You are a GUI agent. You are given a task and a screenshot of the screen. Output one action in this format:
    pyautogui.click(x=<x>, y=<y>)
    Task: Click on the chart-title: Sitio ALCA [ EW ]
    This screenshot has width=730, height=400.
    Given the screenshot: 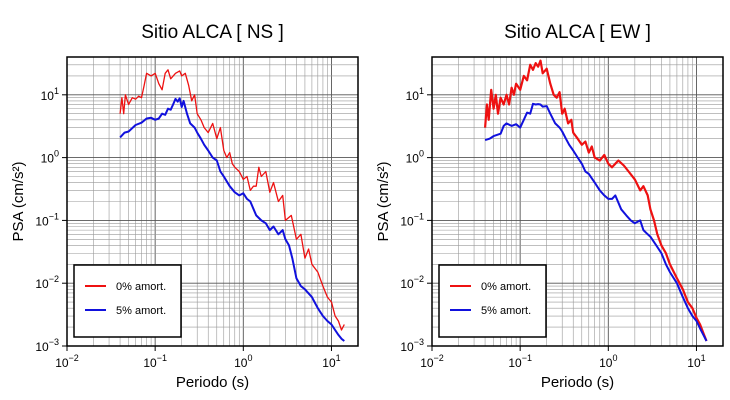 What is the action you would take?
    pyautogui.click(x=577, y=32)
    